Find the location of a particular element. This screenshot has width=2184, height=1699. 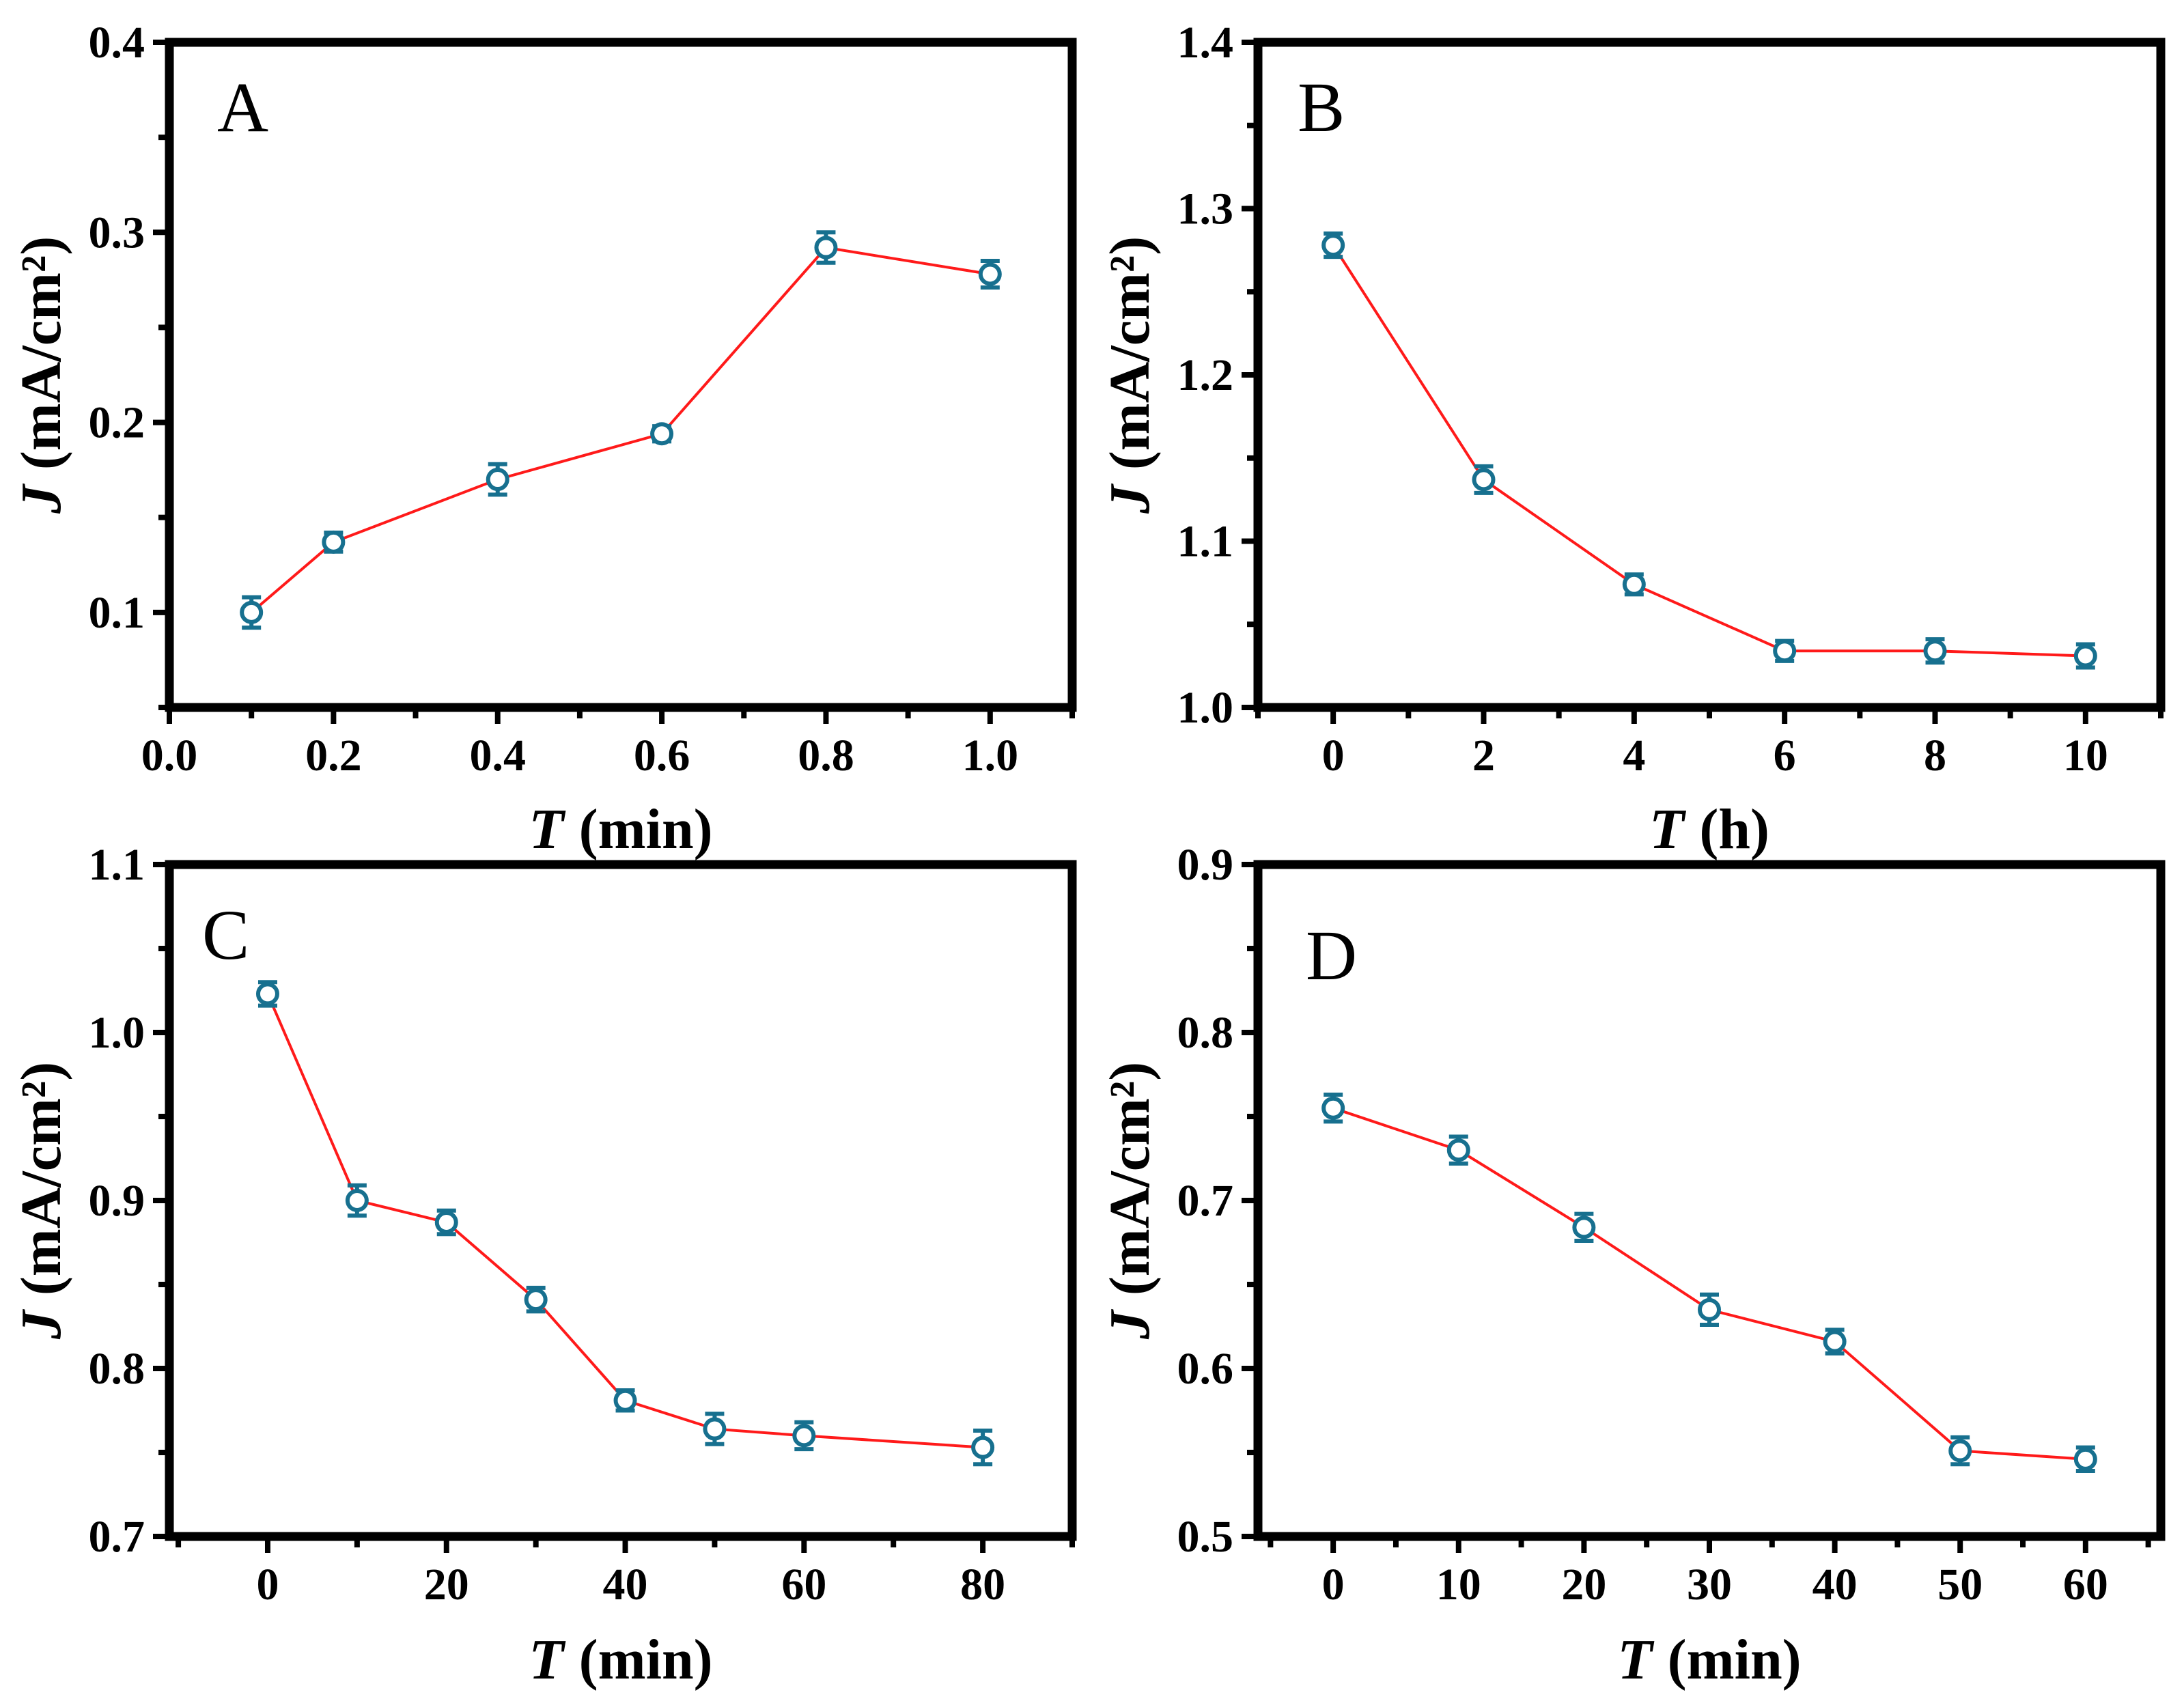

panel-label: C is located at coordinates (225, 935).